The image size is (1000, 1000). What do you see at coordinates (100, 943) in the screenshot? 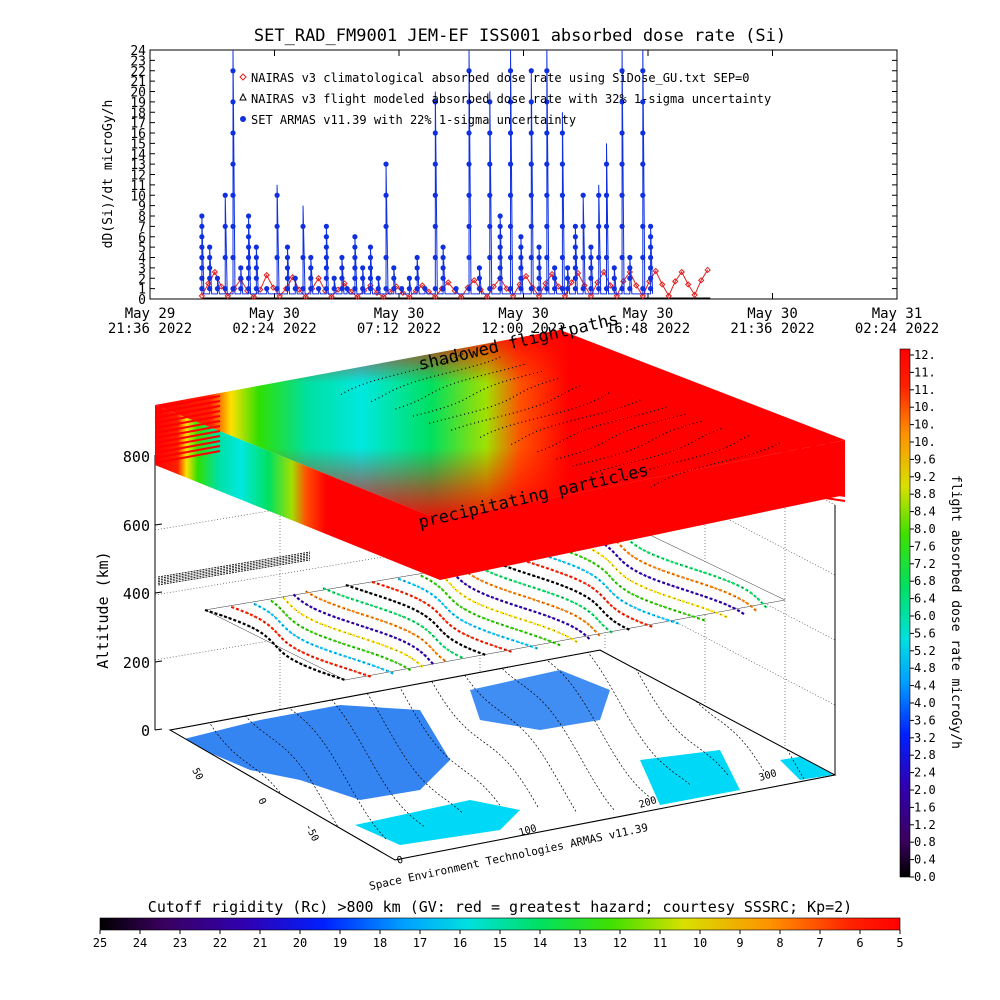
I see `rigidity-colorbar-tick-label: 25` at bounding box center [100, 943].